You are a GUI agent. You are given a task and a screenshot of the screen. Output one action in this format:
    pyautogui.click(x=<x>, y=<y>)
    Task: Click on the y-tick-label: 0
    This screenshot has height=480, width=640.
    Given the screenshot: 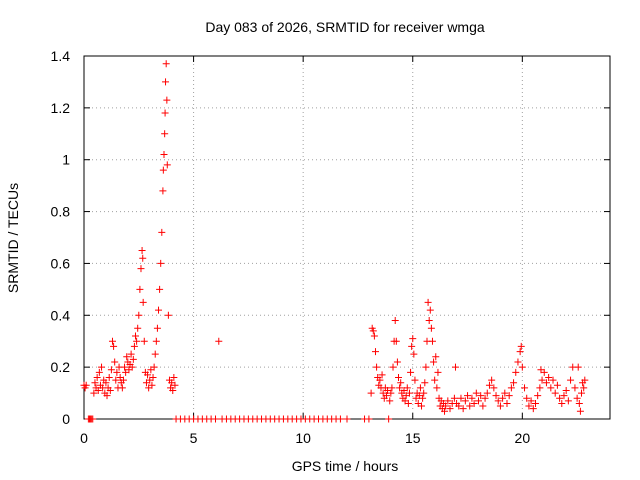 What is the action you would take?
    pyautogui.click(x=66, y=419)
    